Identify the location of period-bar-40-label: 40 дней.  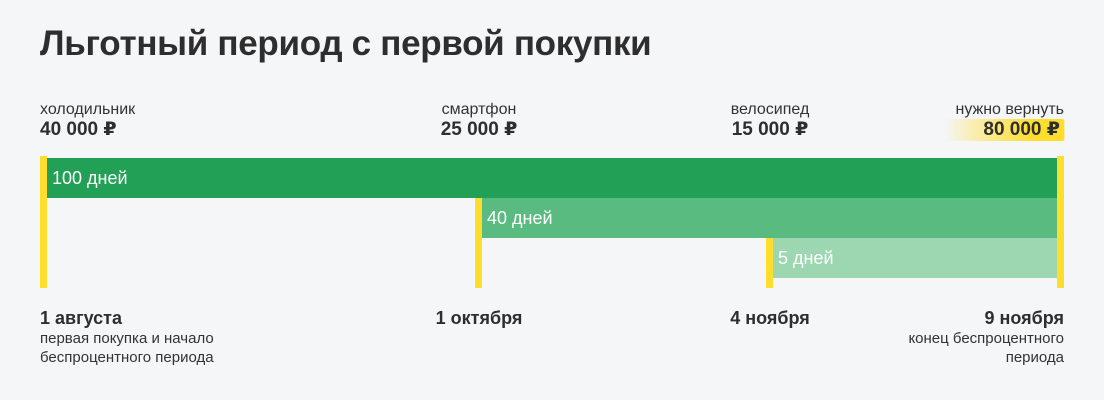
(520, 218).